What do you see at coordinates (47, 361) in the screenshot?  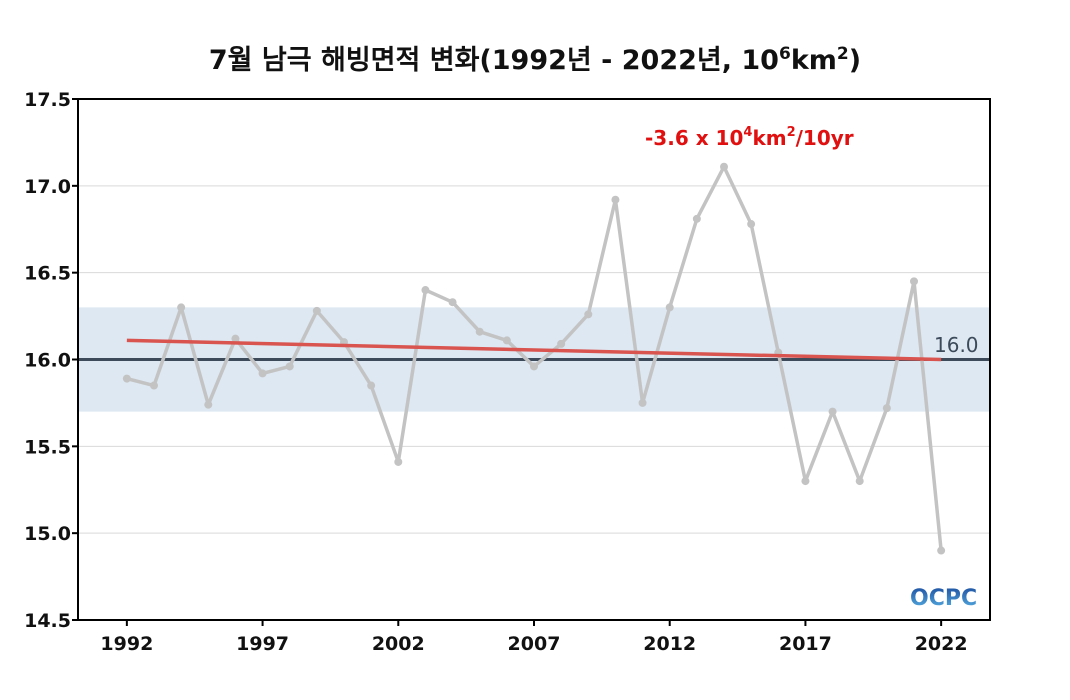 I see `y-tick-label: 16.0` at bounding box center [47, 361].